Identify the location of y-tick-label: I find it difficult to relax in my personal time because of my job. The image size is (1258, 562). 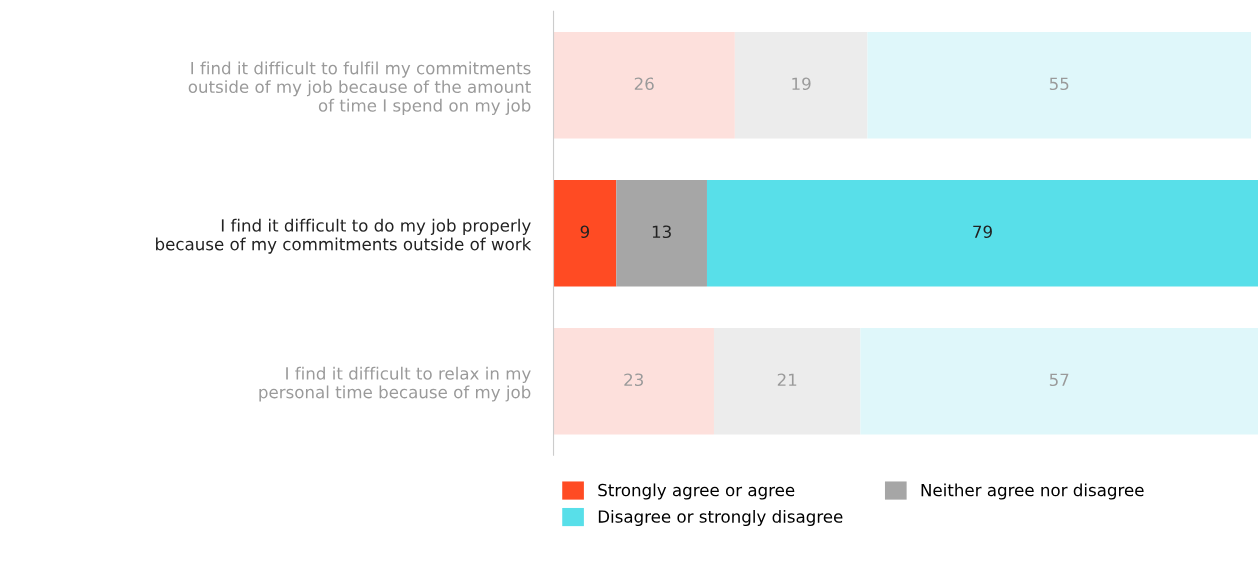
(395, 384).